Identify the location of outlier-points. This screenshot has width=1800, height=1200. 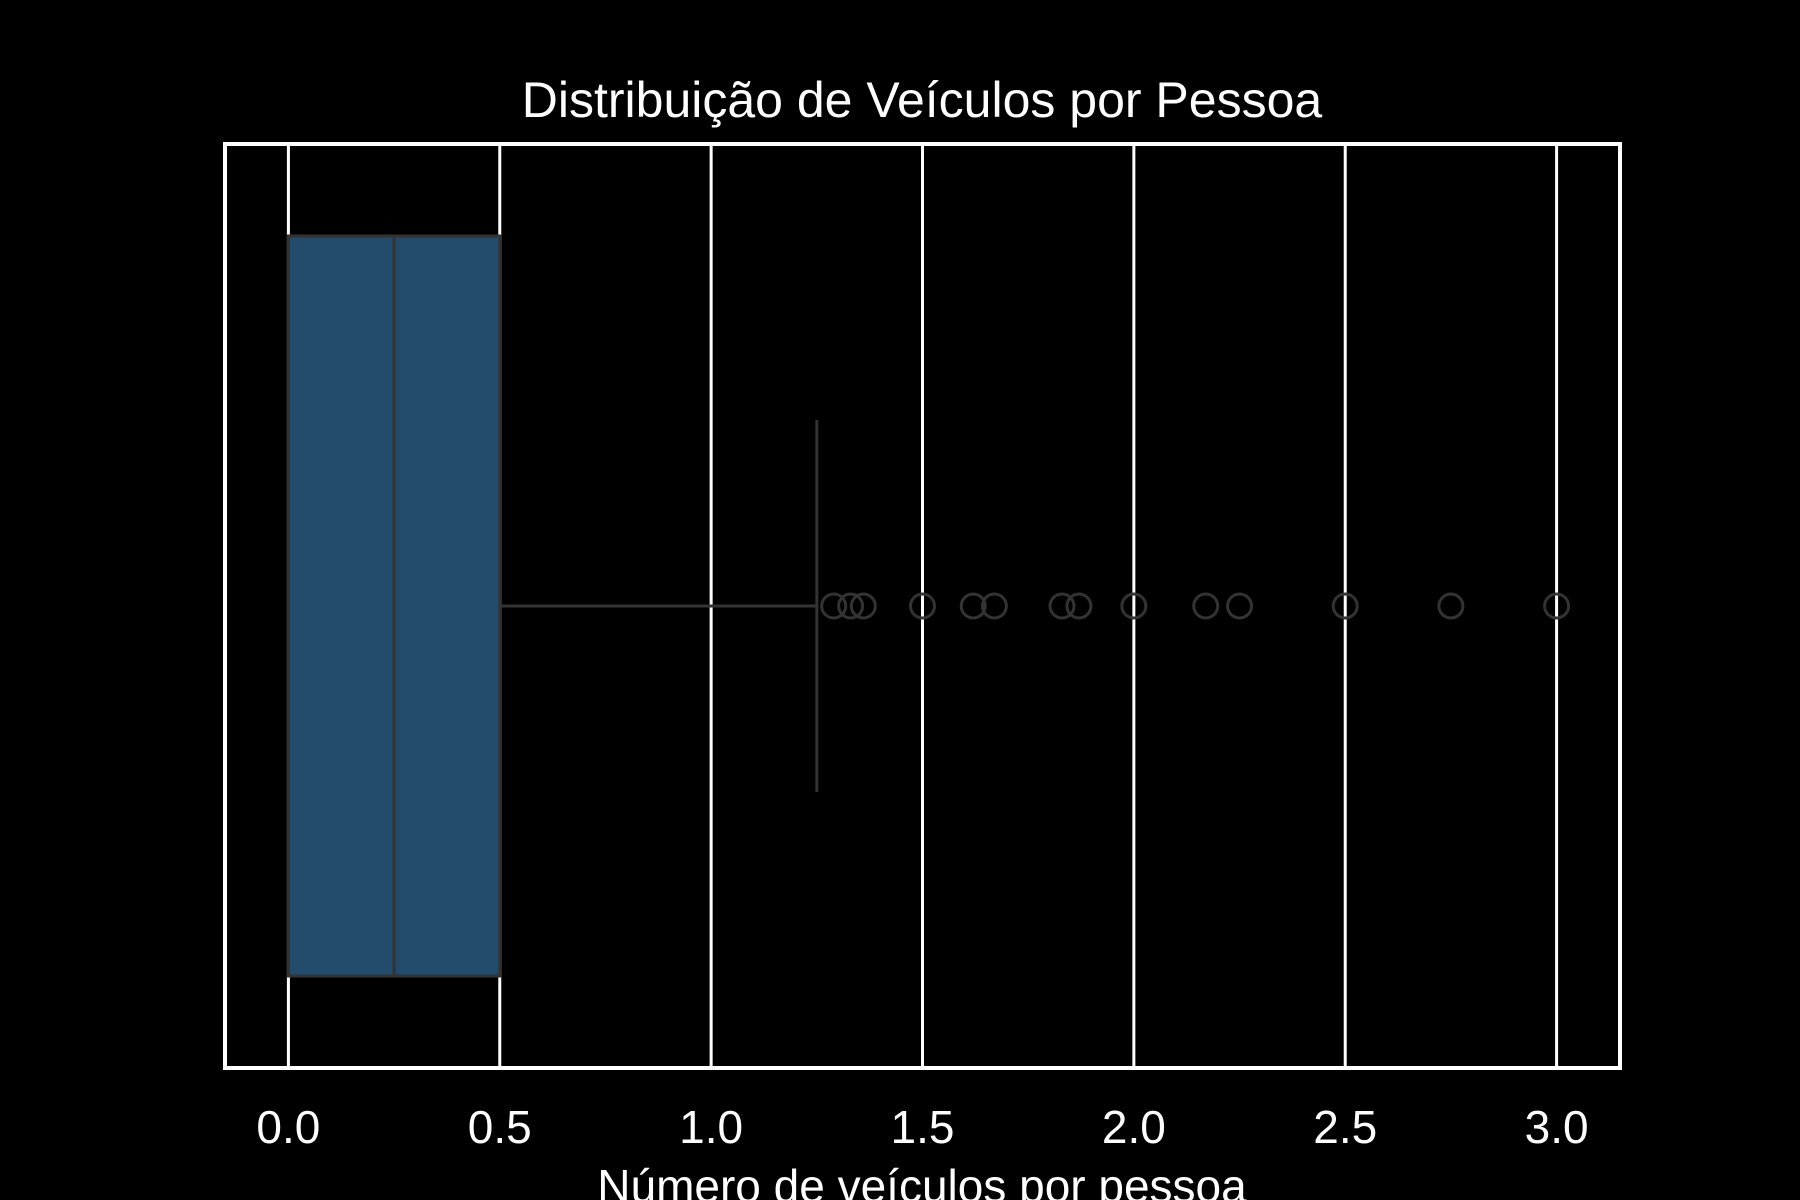
(1195, 606).